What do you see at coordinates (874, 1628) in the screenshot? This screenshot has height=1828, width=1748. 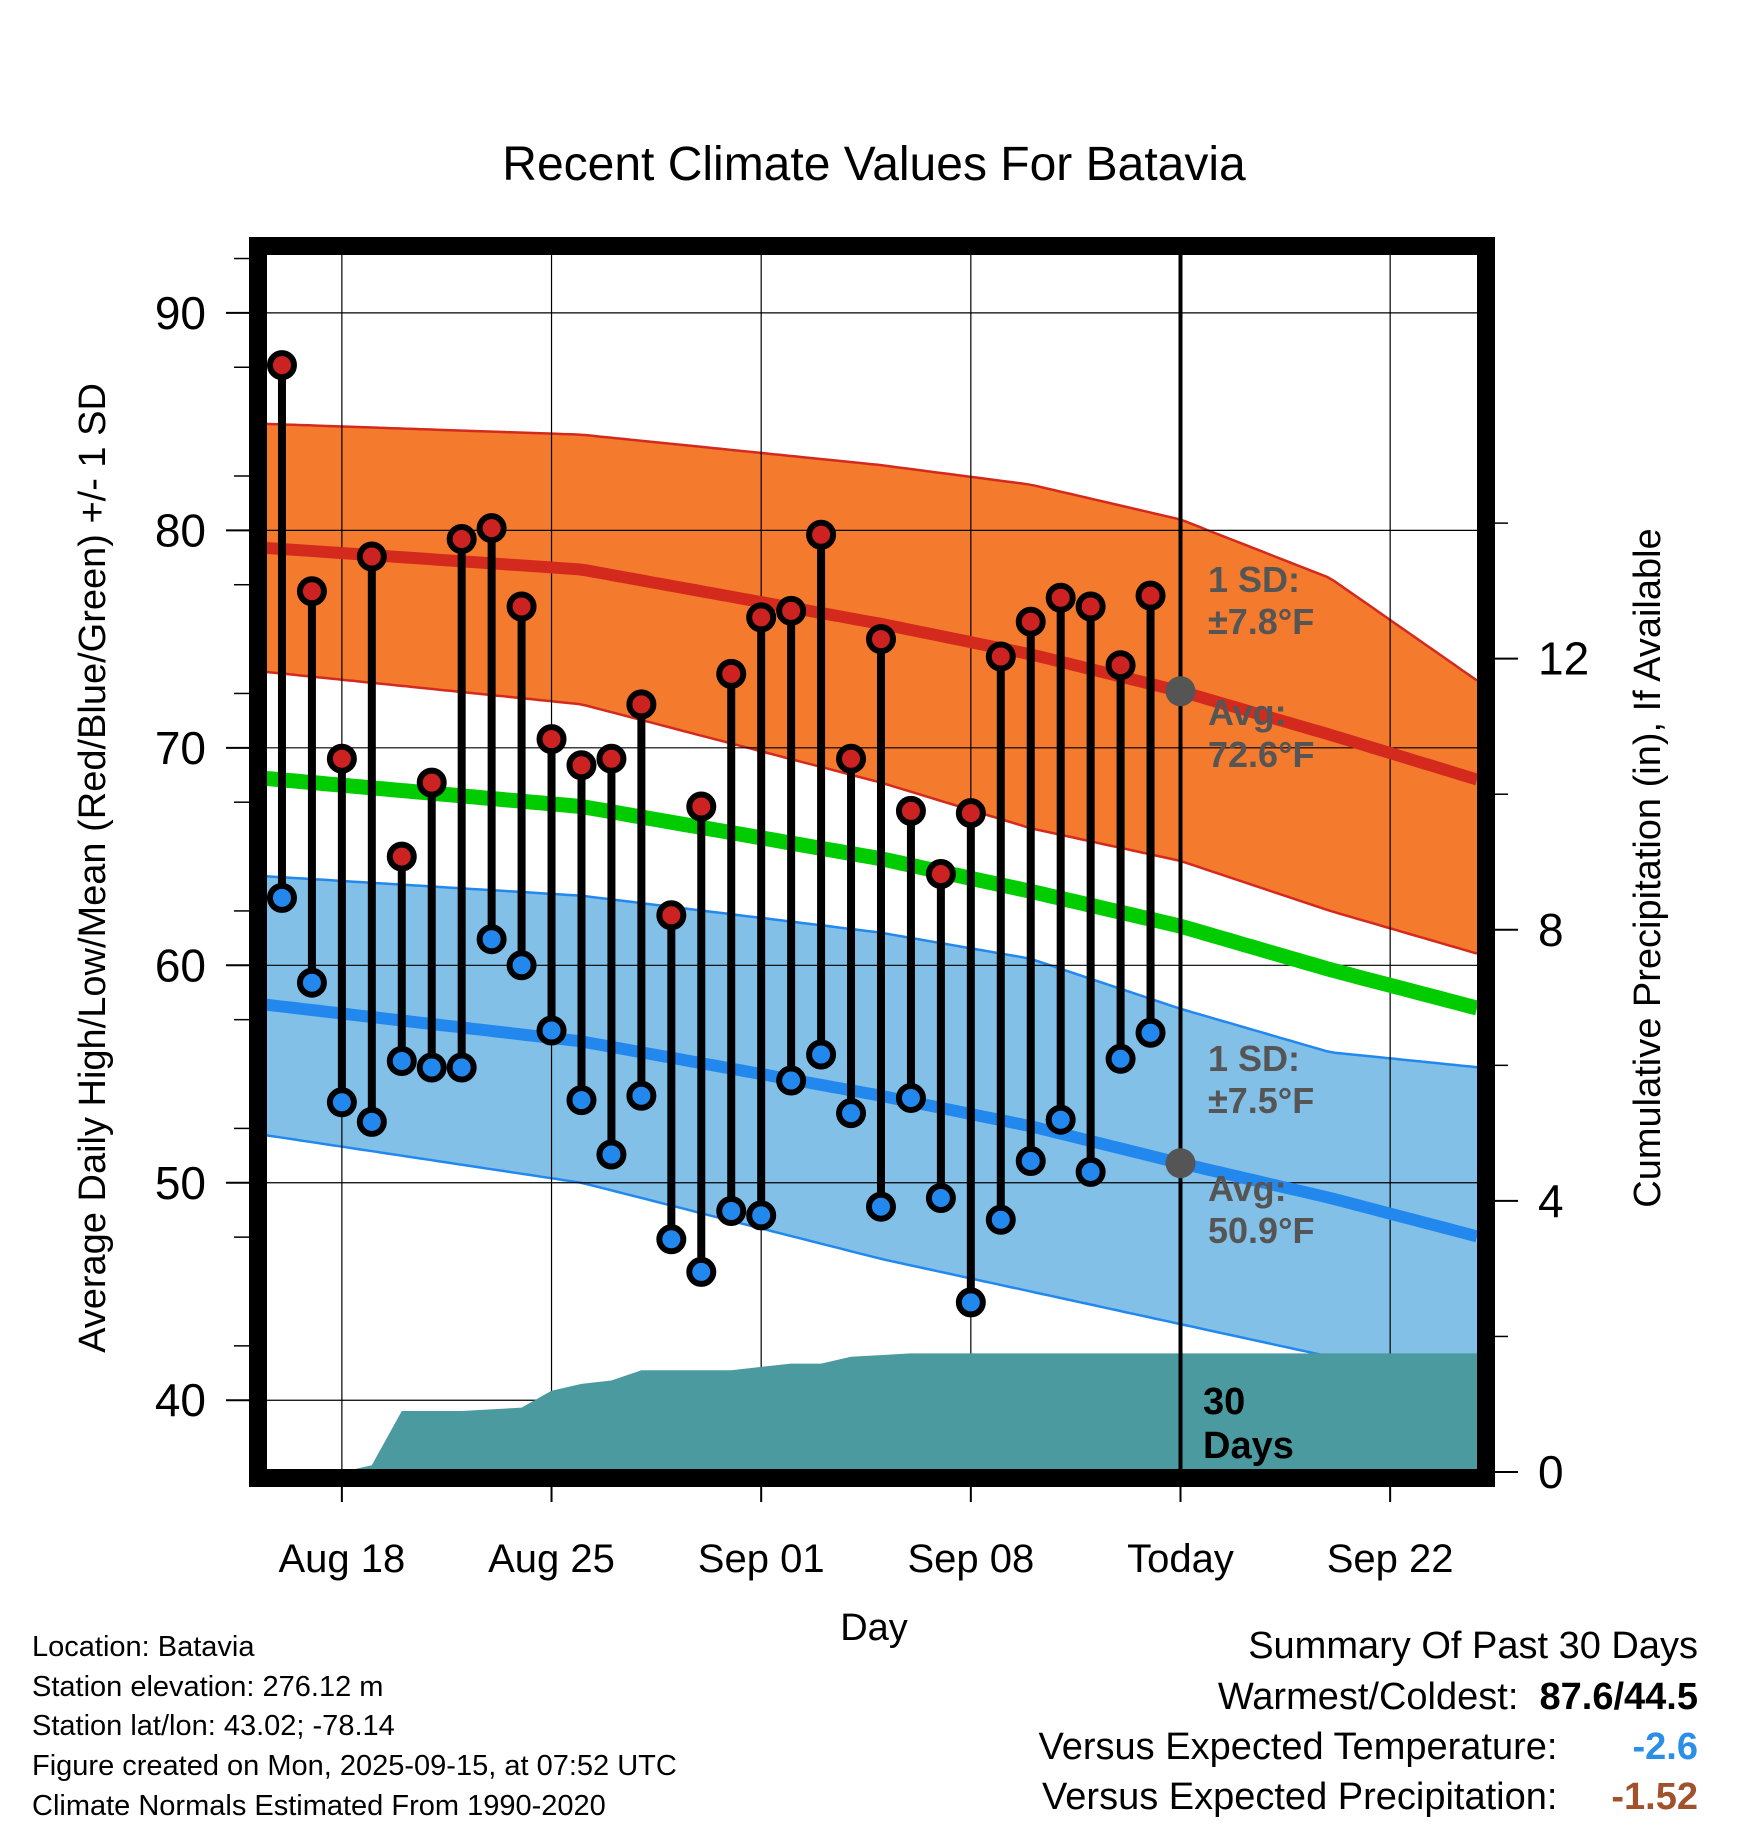 I see `x-axis-label: Day` at bounding box center [874, 1628].